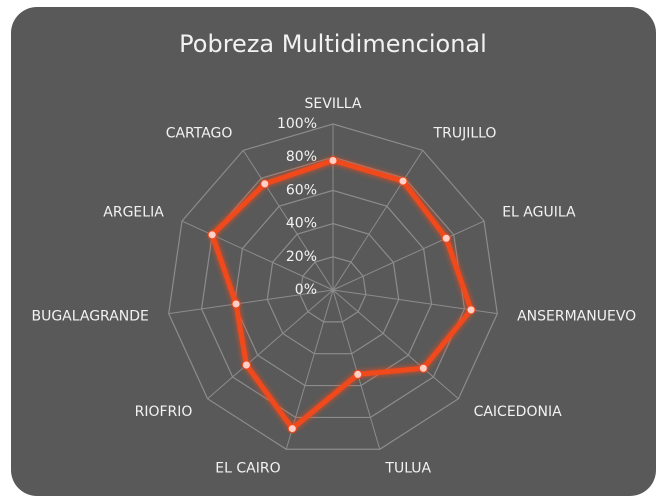 The width and height of the screenshot is (661, 504). What do you see at coordinates (164, 412) in the screenshot?
I see `category-label: RIOFRIO` at bounding box center [164, 412].